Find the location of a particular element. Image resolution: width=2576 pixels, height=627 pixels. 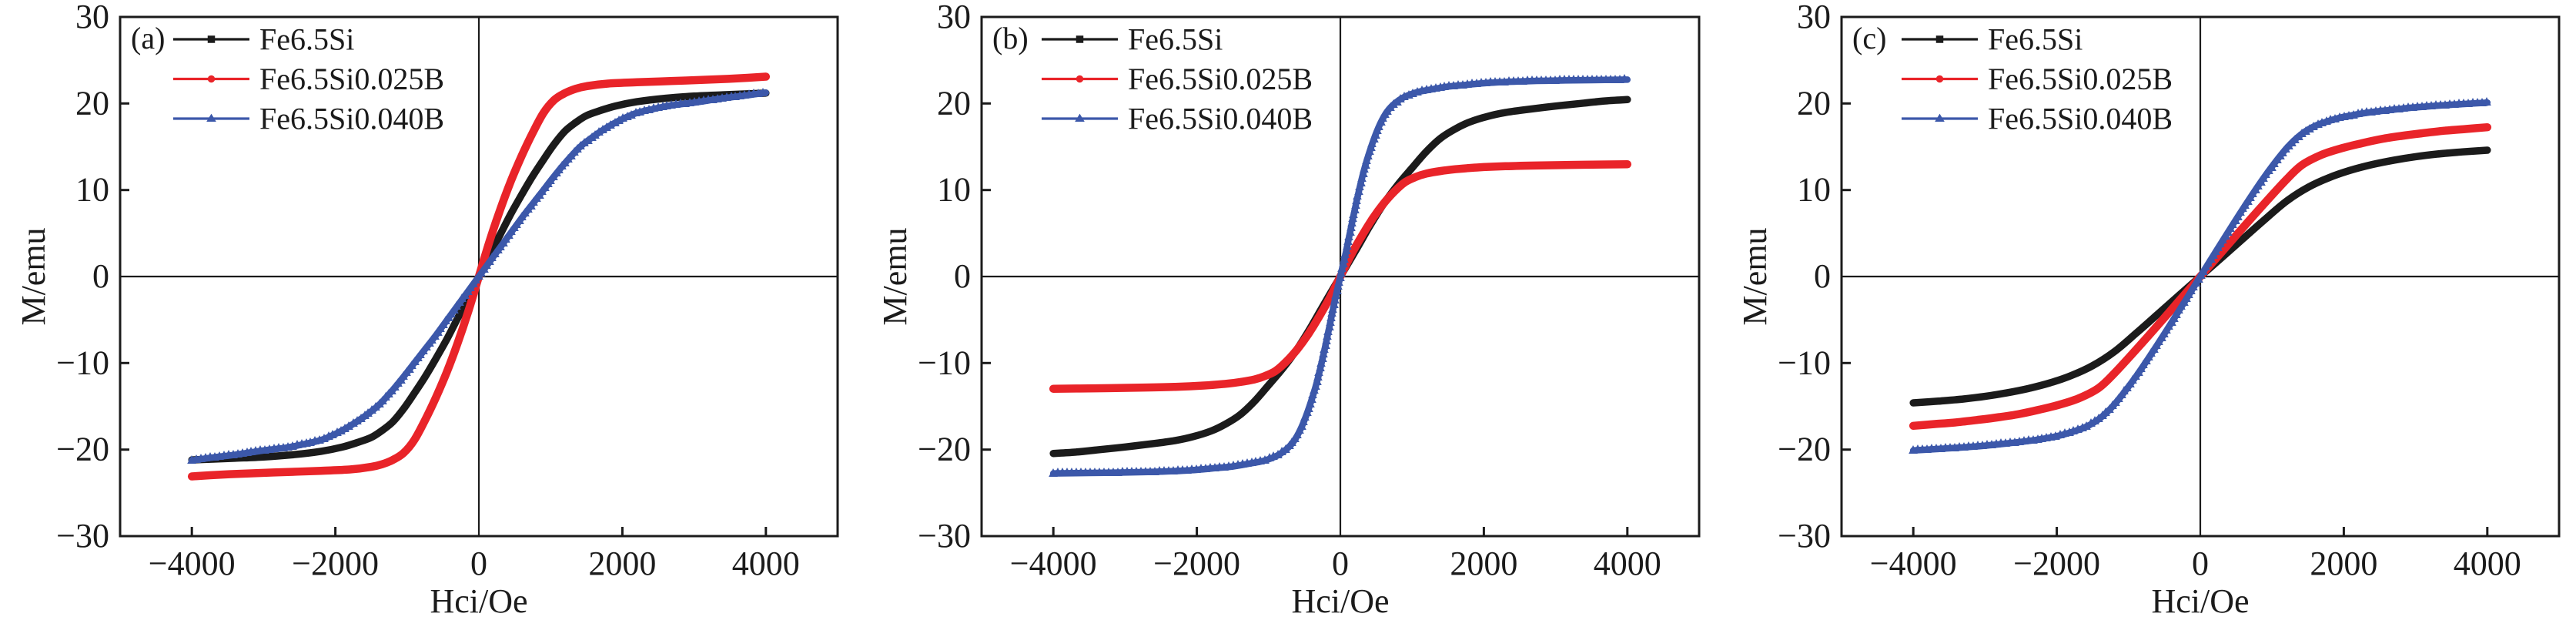

svg-text: (b) is located at coordinates (1011, 38).